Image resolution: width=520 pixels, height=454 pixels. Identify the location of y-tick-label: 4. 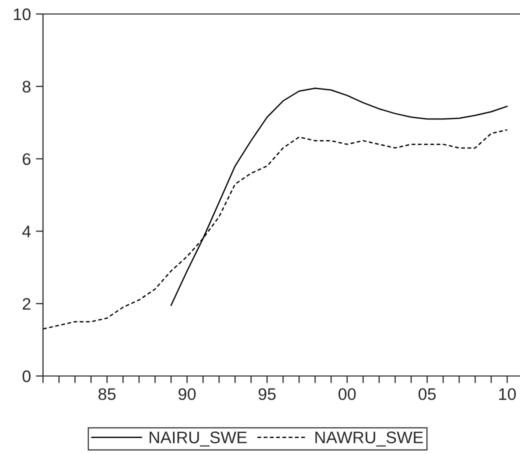
(26, 232).